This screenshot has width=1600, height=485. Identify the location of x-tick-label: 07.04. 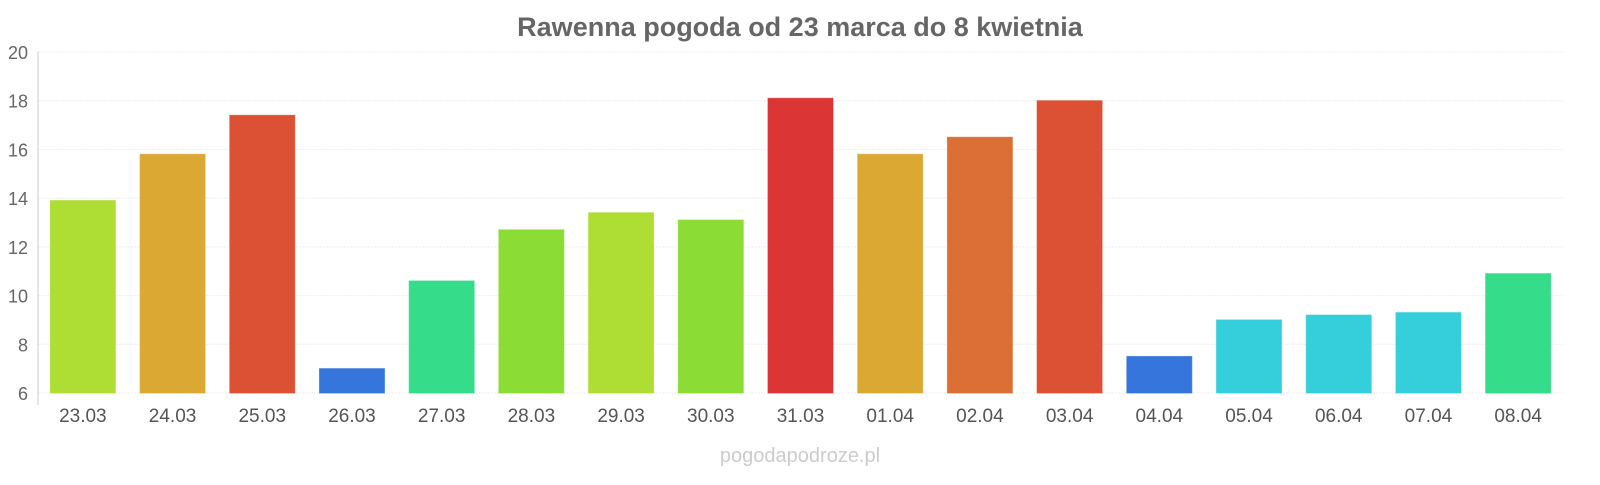
(1429, 416).